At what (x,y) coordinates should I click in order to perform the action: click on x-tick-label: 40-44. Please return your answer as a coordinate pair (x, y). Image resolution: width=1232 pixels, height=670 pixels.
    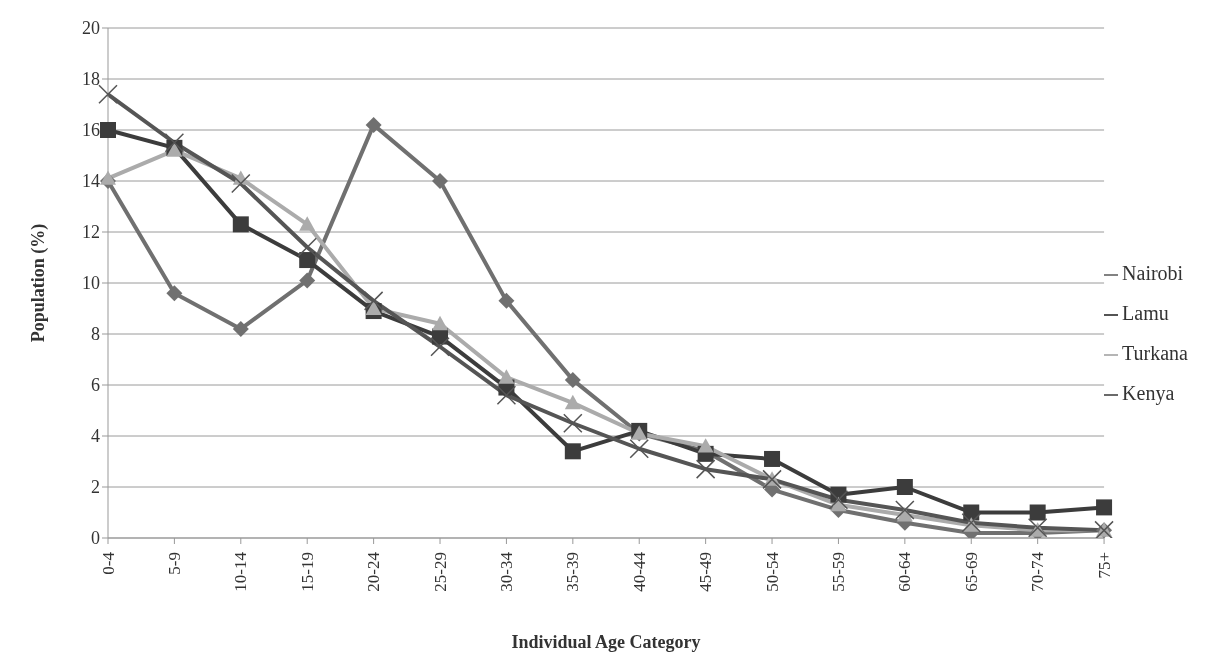
    Looking at the image, I should click on (639, 571).